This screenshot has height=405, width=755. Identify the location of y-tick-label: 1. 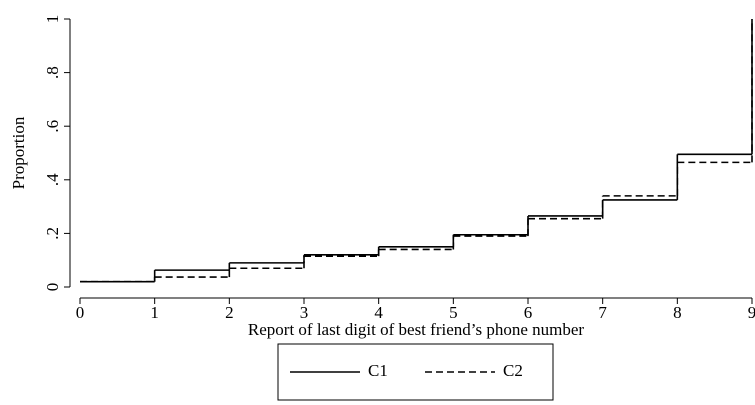
(52, 19).